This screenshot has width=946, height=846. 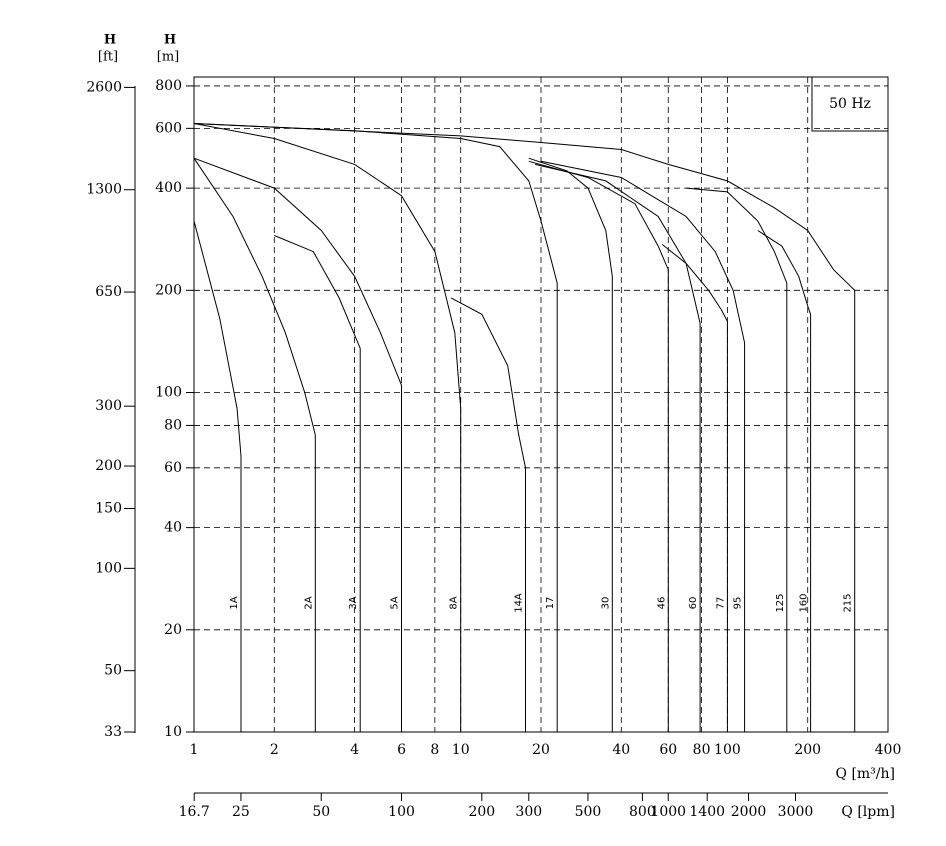 What do you see at coordinates (113, 671) in the screenshot?
I see `y2-tick-label: 50` at bounding box center [113, 671].